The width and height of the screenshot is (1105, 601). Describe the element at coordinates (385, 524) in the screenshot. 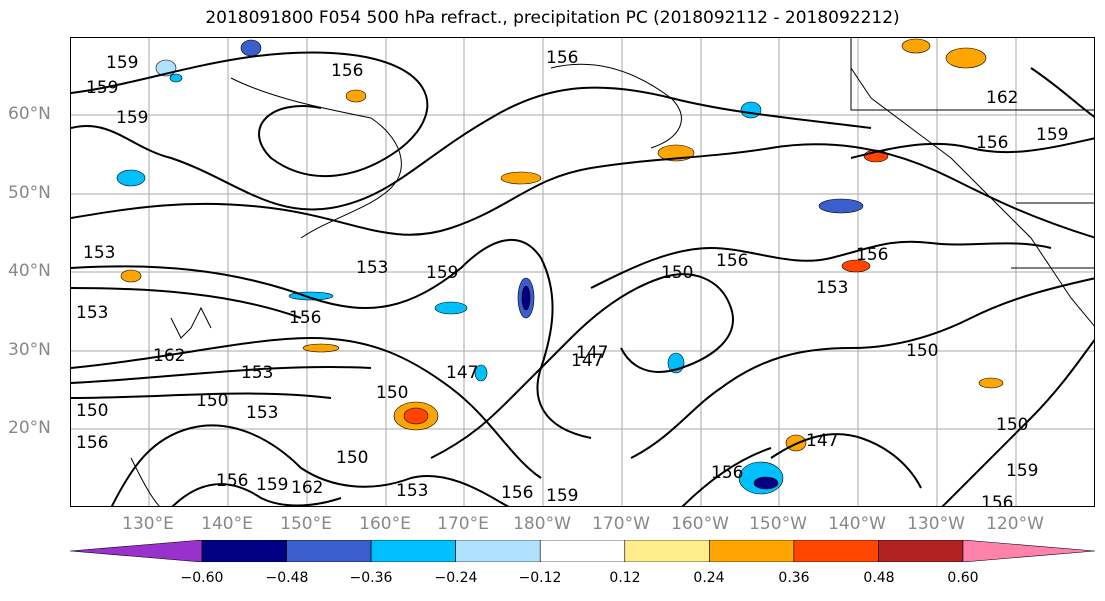

I see `lon-label: 160°E` at that location.